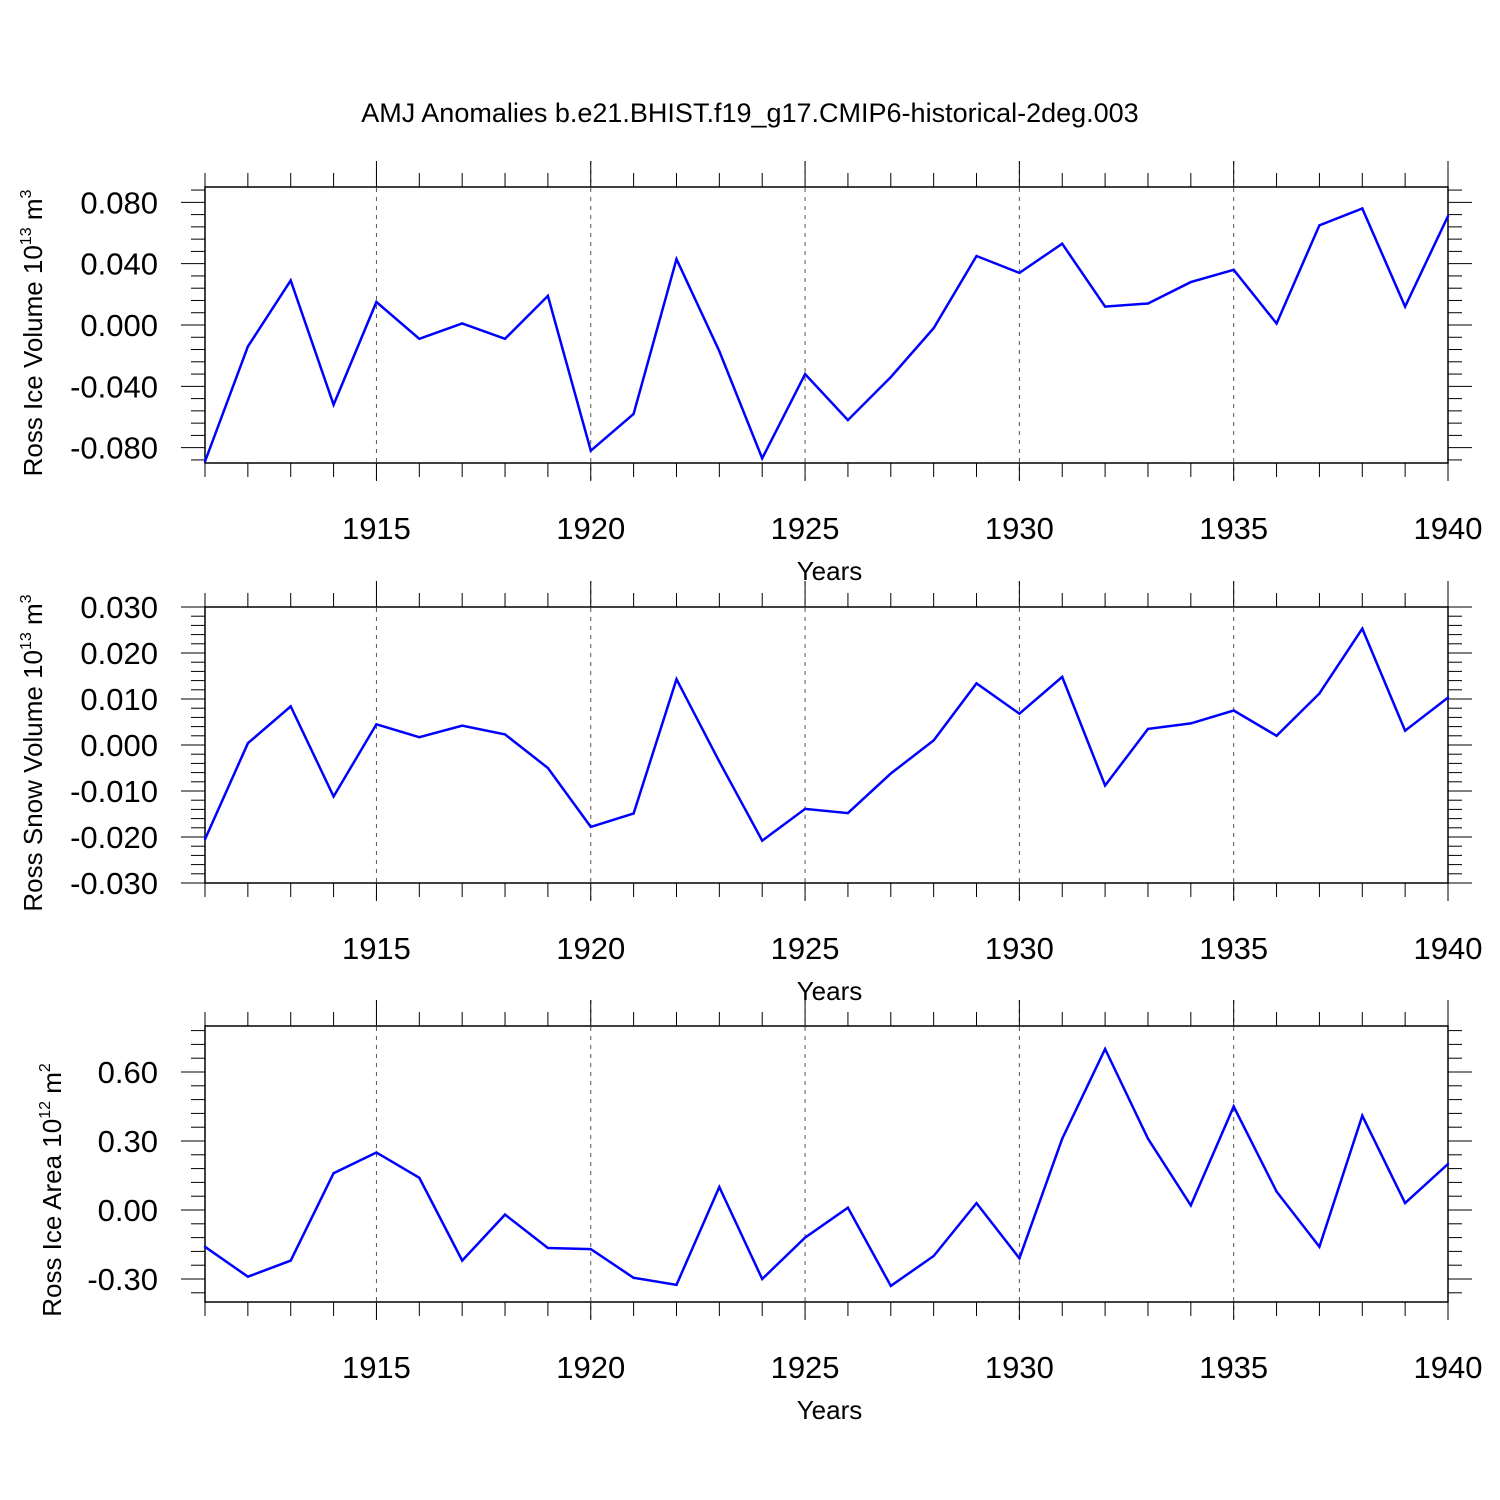 The image size is (1500, 1500). I want to click on y-tick-label: 0.080, so click(119, 202).